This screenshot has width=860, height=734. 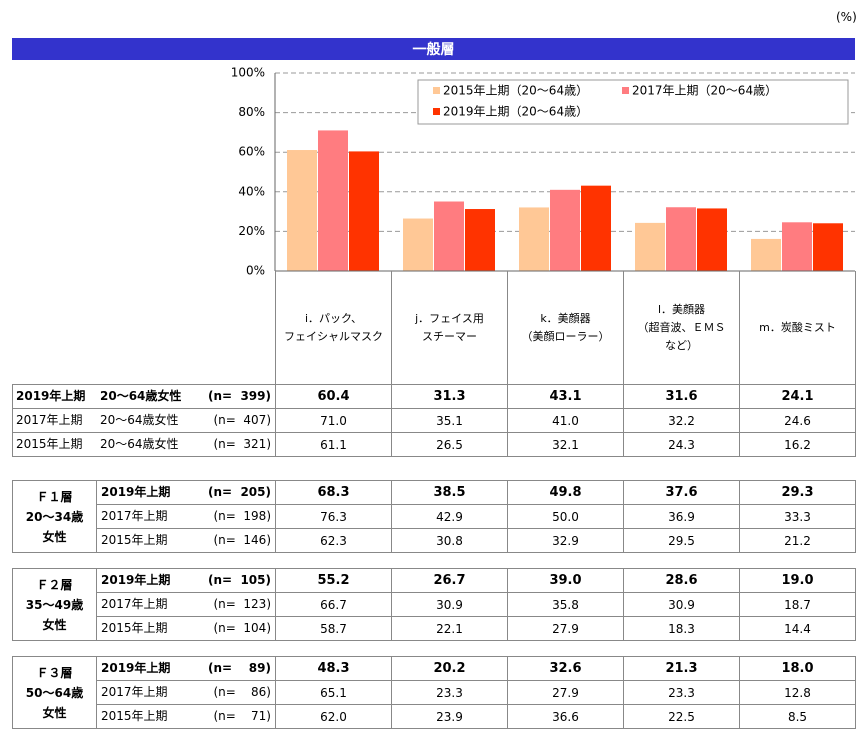 I want to click on table-cell: 61.1, so click(x=333, y=444).